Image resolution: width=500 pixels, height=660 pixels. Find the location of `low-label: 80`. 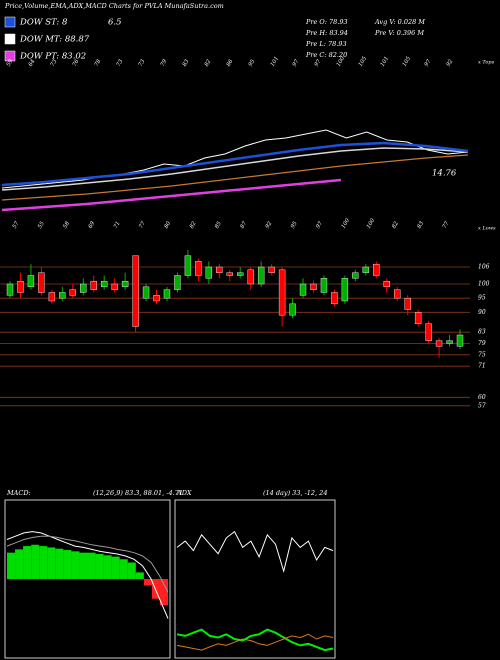

low-label: 80 is located at coordinates (168, 224).